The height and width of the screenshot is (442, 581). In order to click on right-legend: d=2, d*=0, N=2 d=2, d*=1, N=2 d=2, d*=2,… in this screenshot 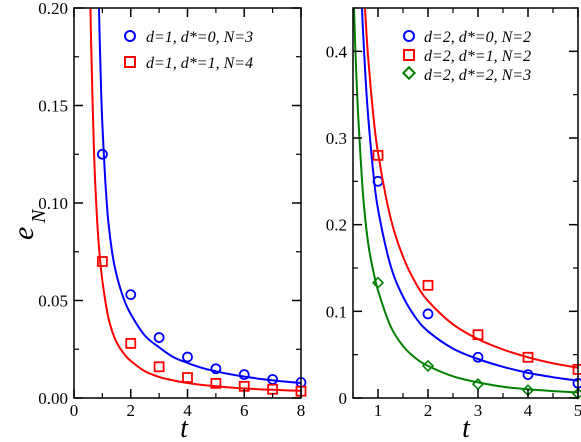, I will do `click(466, 56)`.